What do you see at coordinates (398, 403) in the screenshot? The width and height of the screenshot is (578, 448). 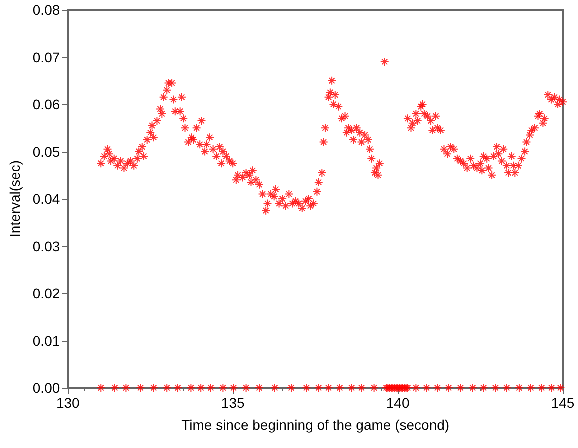 I see `x-tick-label: 140` at bounding box center [398, 403].